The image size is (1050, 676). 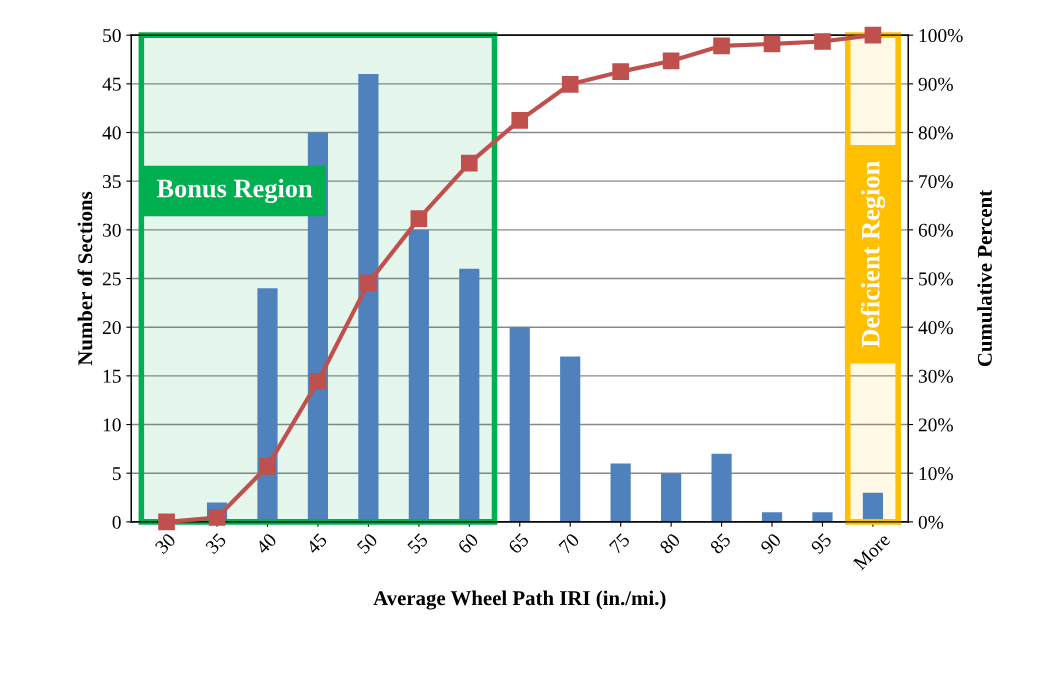 I want to click on x-tick-label: 85, so click(x=720, y=543).